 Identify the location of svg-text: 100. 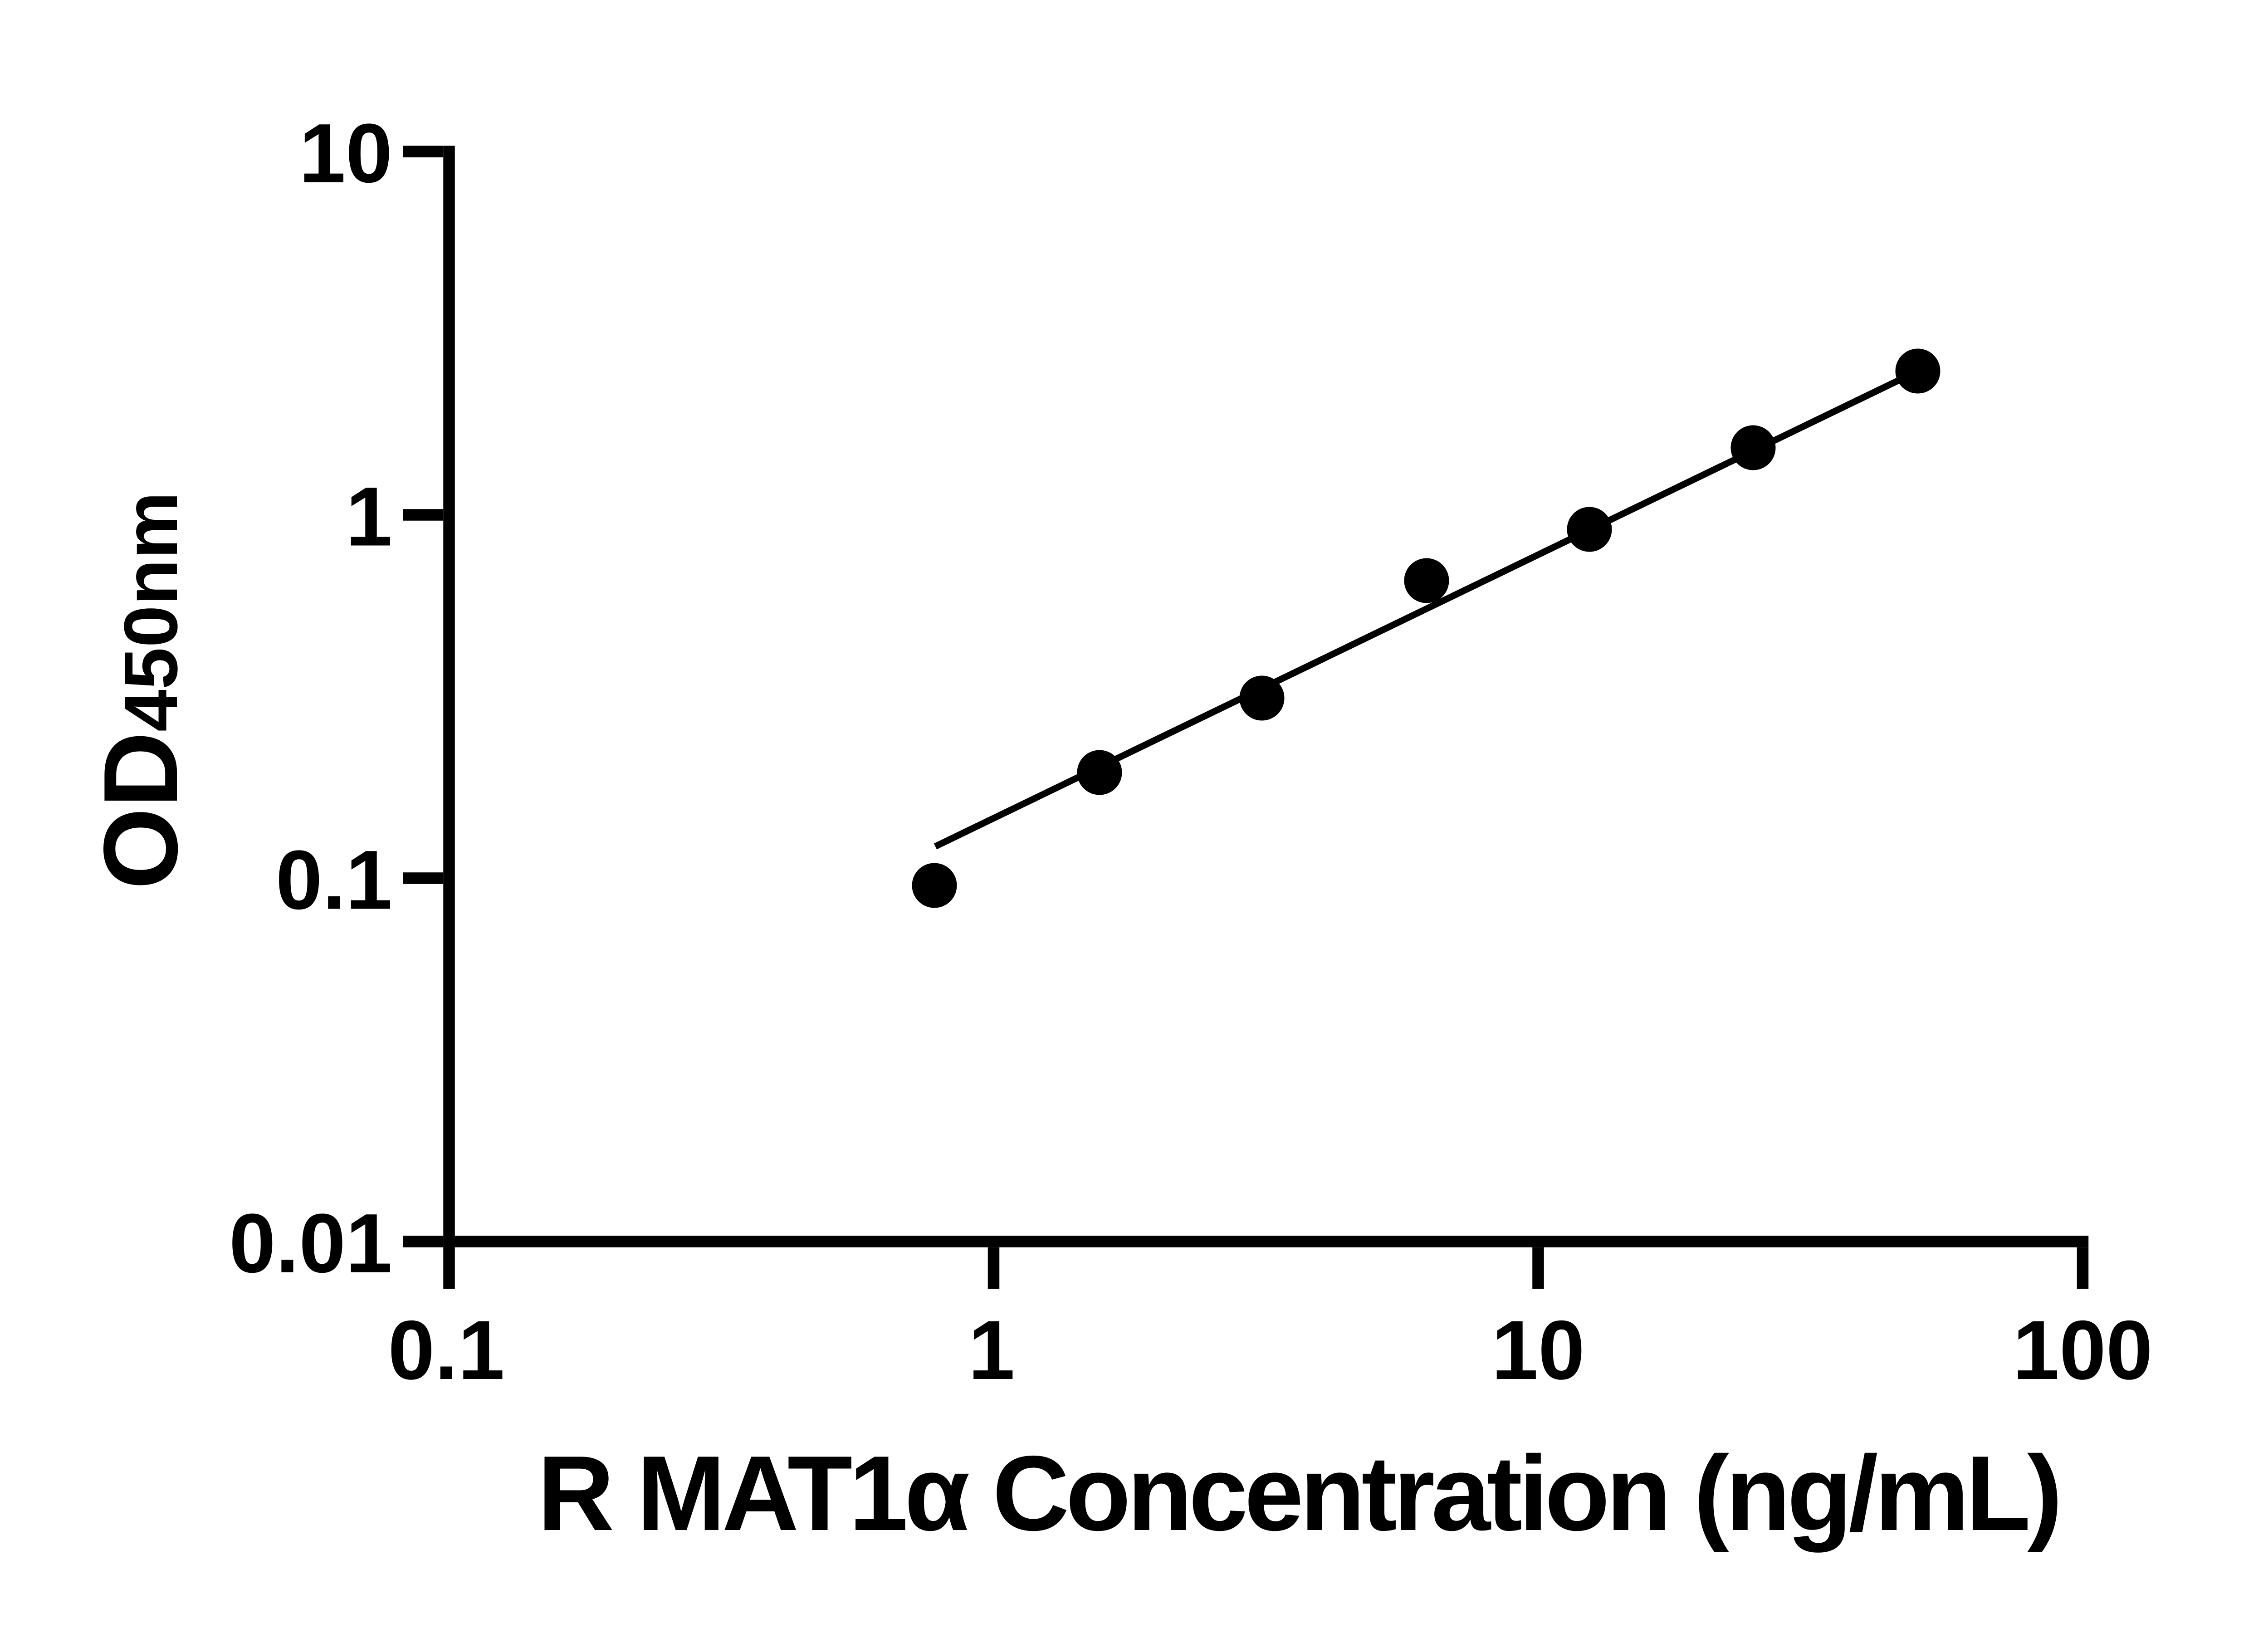
(2083, 1350).